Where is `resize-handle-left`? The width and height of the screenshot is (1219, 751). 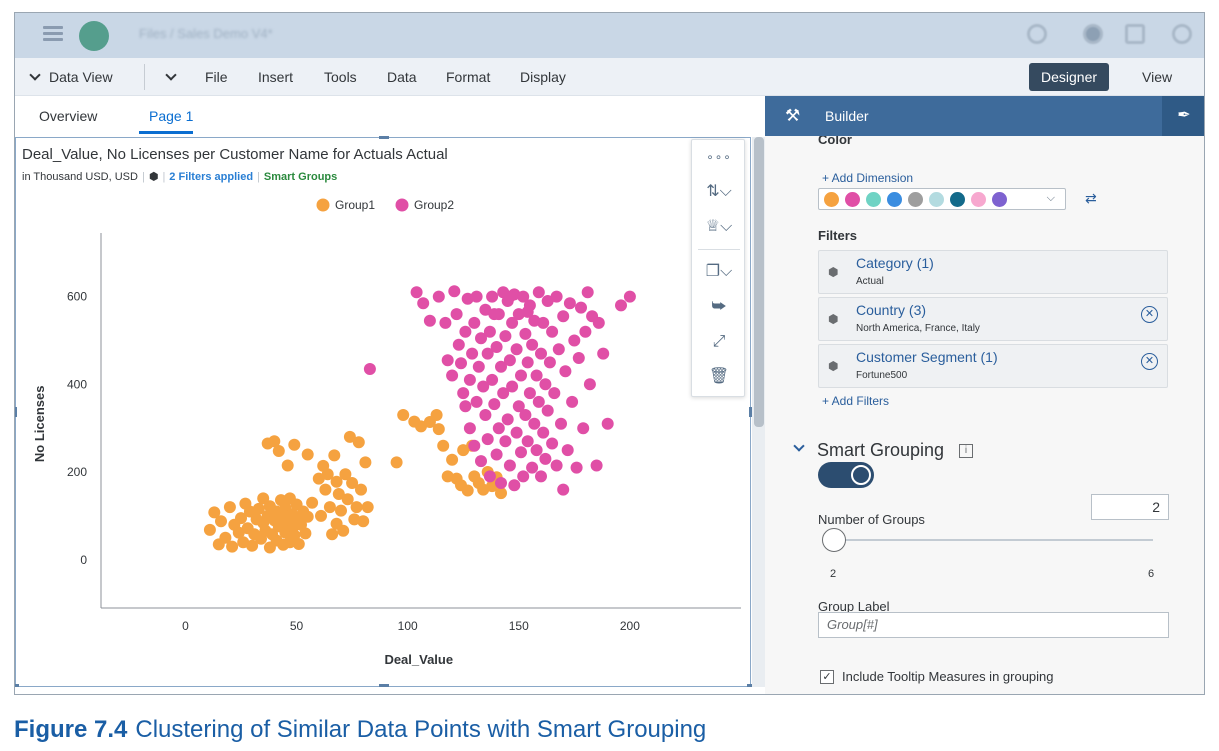
resize-handle-left is located at coordinates (16, 412).